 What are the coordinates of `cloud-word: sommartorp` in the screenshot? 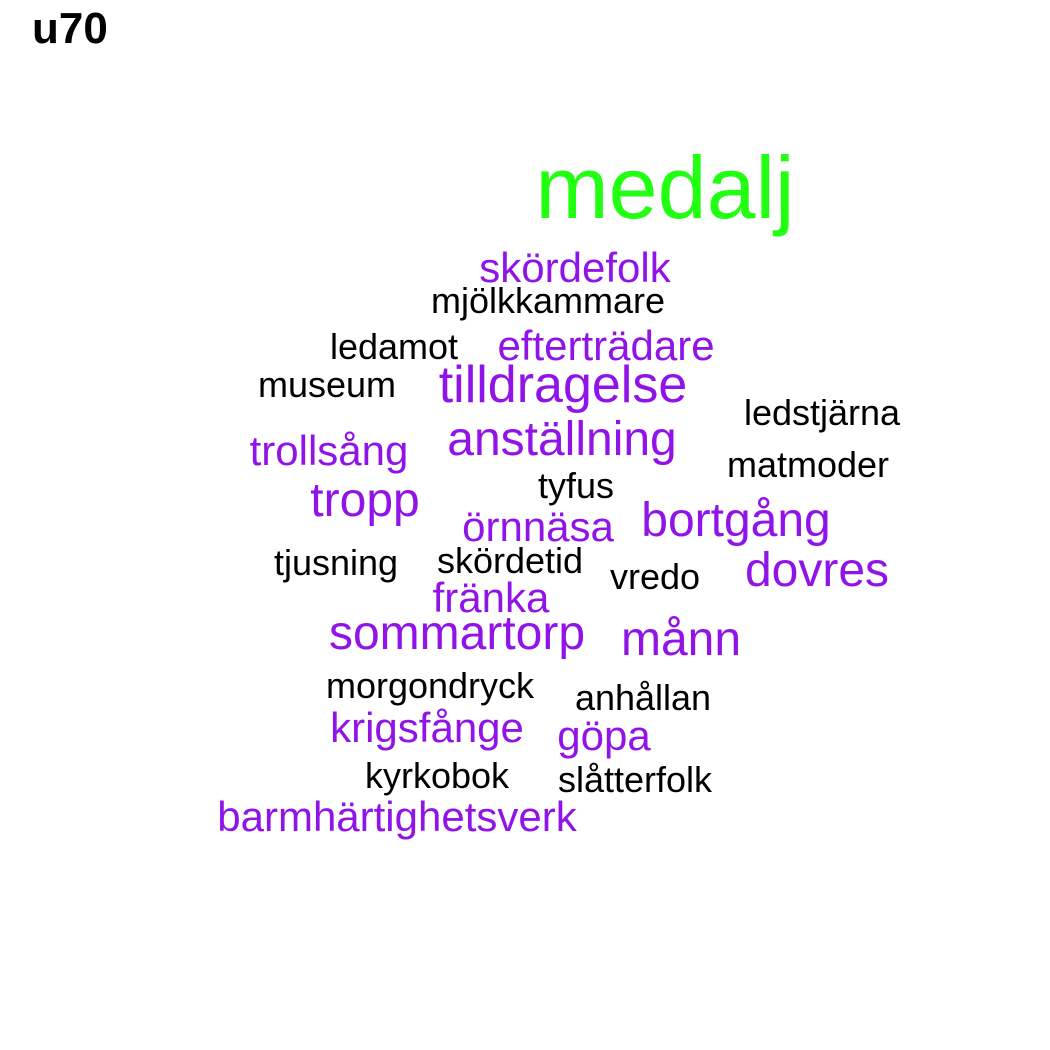 It's located at (457, 633).